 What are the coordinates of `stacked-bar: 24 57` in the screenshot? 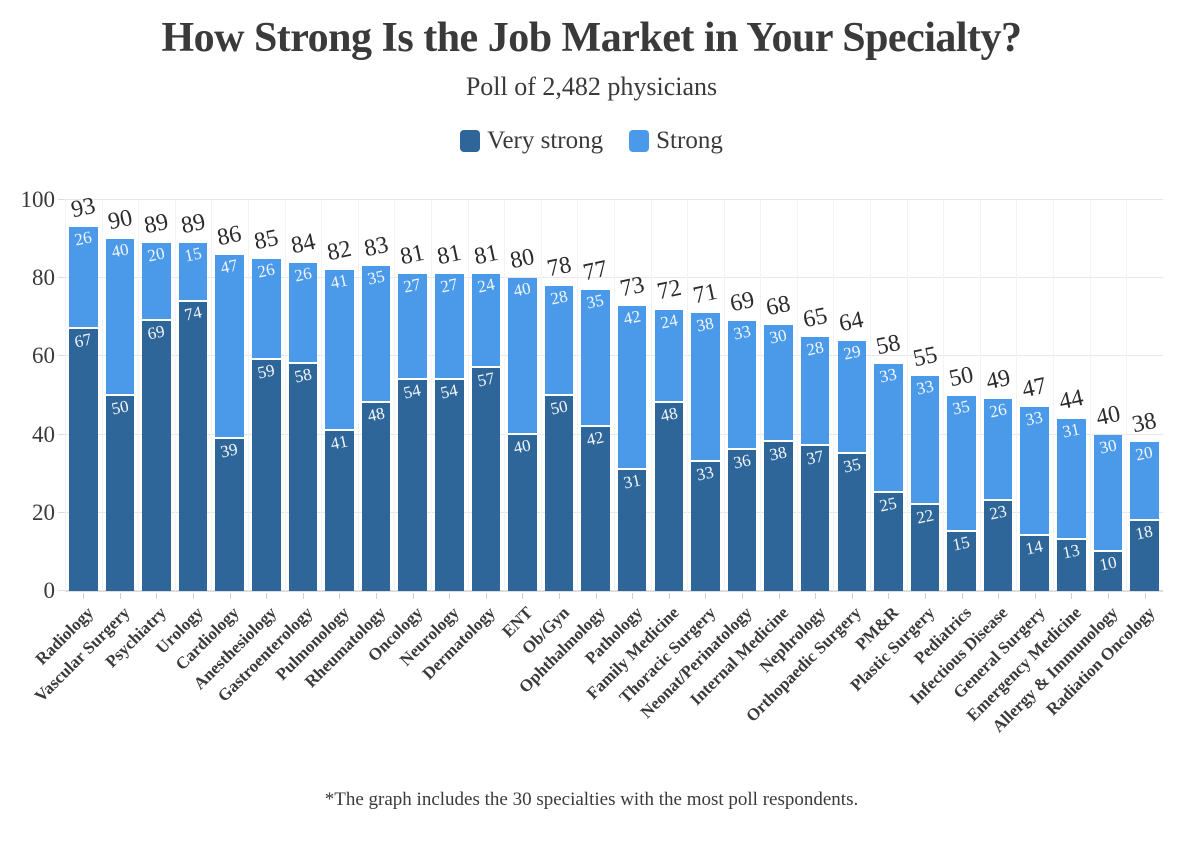 It's located at (486, 432).